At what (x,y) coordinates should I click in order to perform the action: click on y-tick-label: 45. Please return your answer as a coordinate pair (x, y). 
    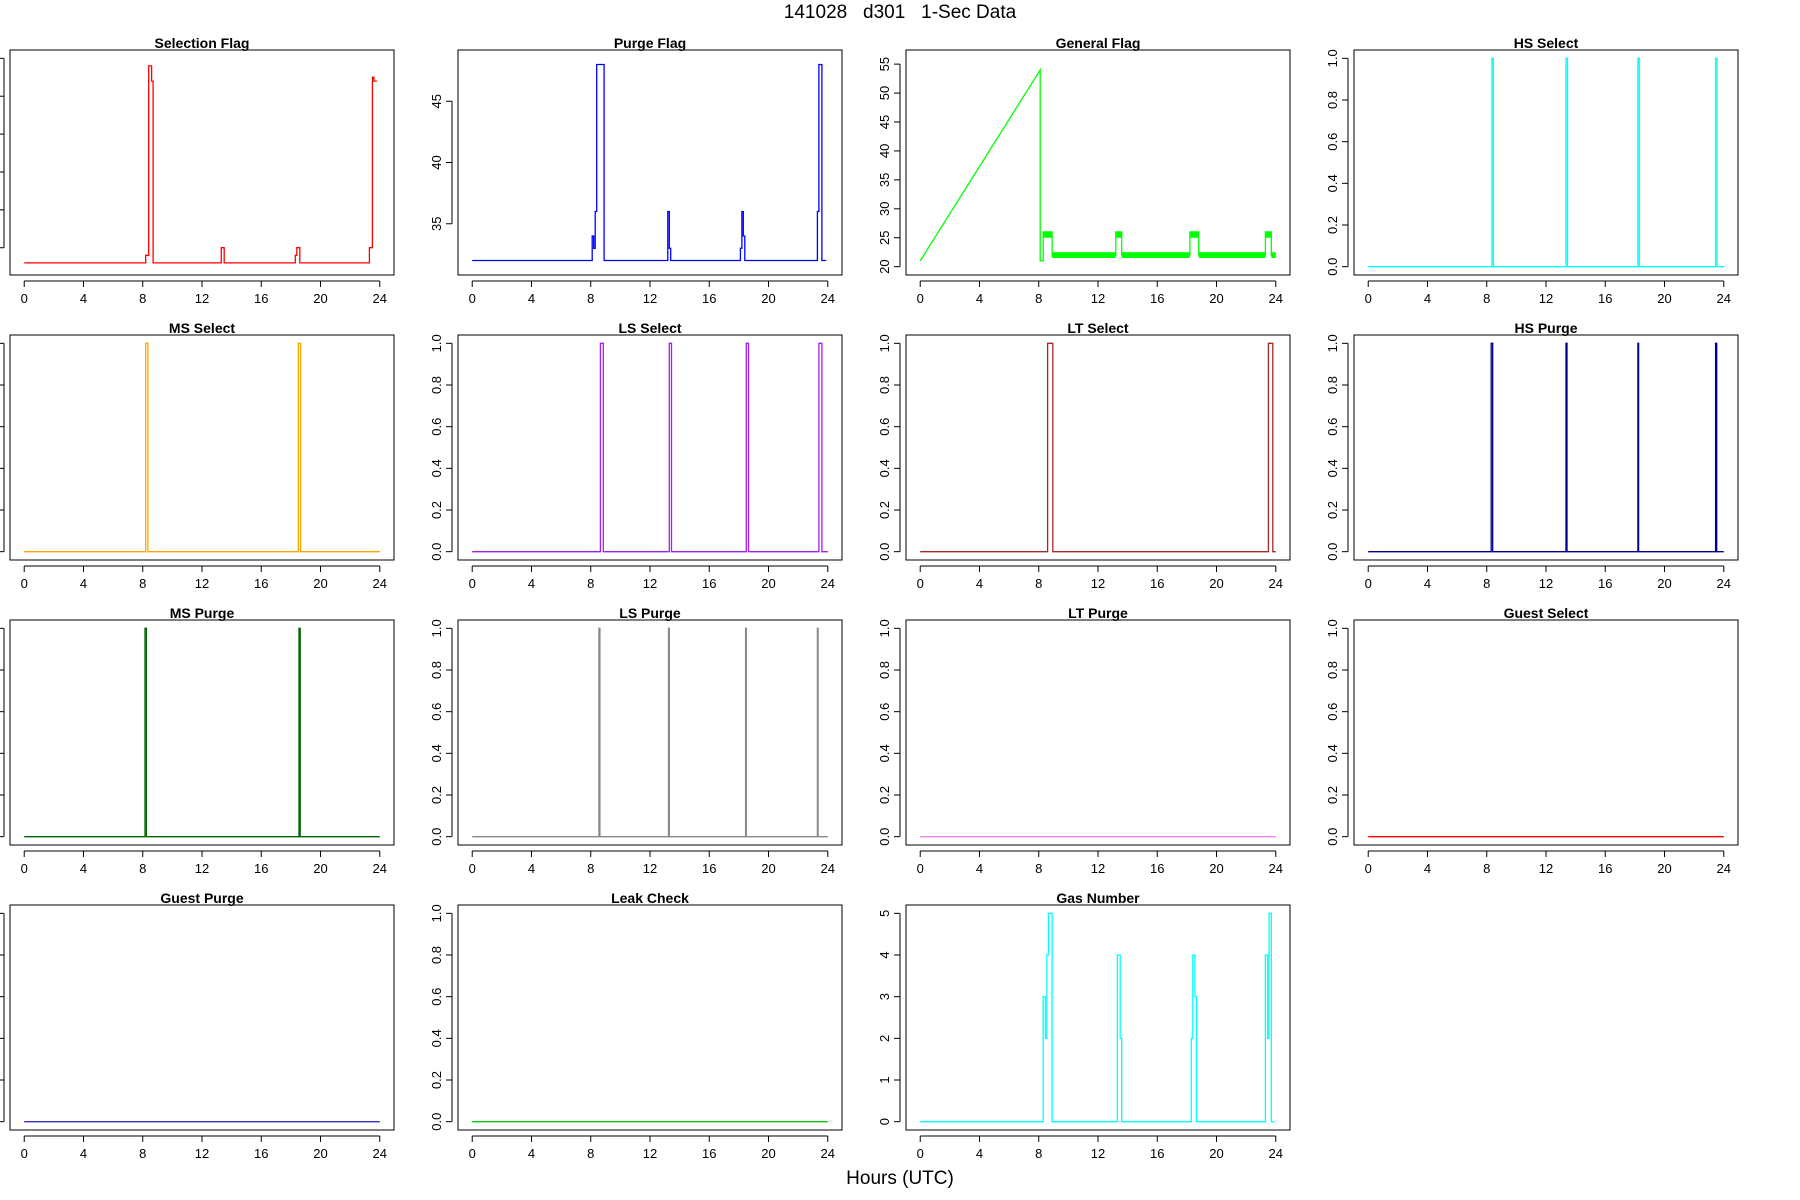
    Looking at the image, I should click on (884, 122).